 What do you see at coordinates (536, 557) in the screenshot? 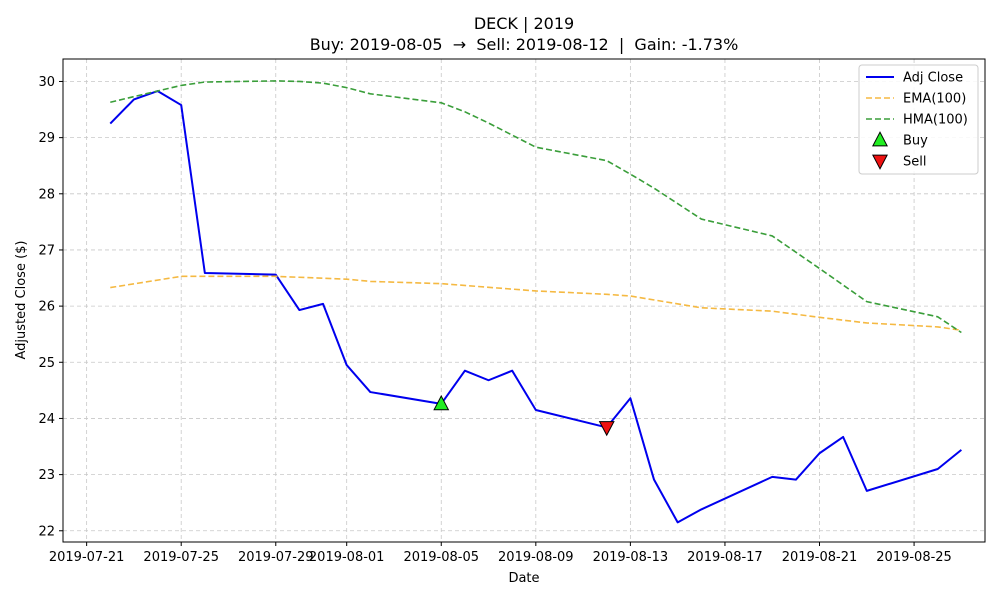
I see `x-tick-label: 2019-08-09` at bounding box center [536, 557].